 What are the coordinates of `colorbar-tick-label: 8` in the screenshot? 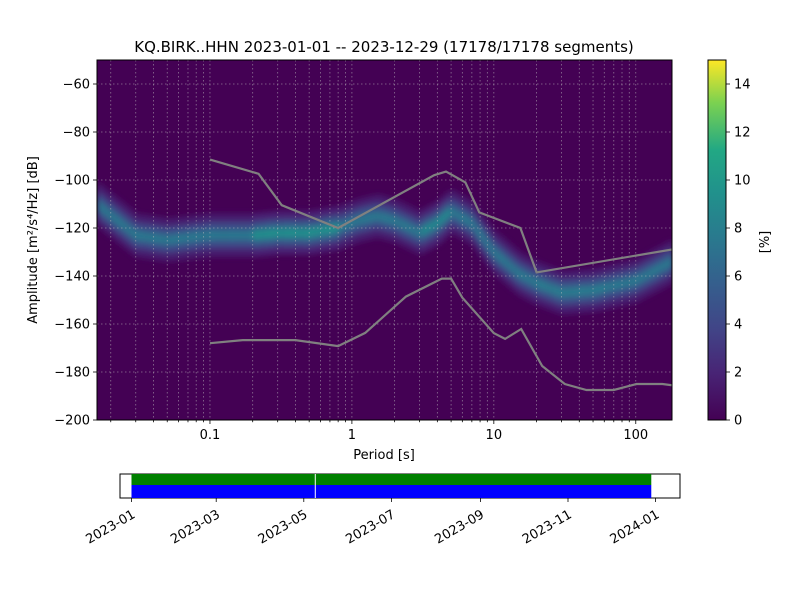 It's located at (738, 229).